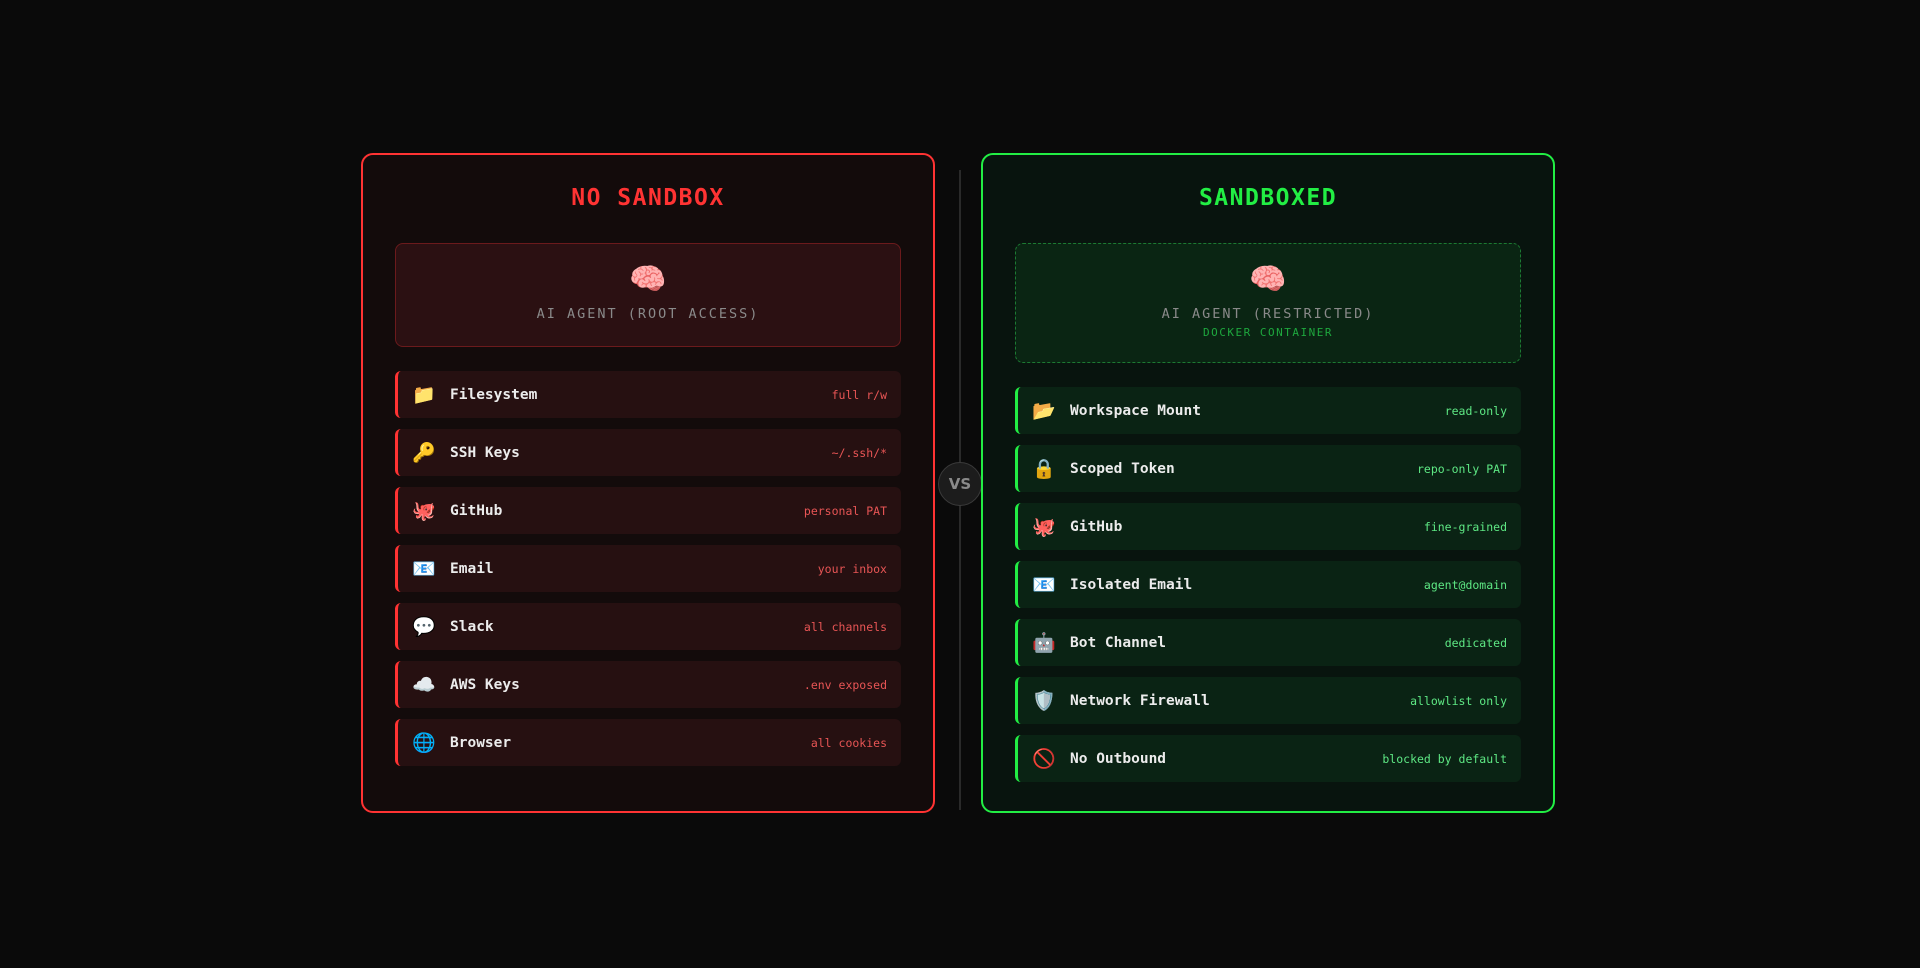 The image size is (1920, 968). I want to click on item-value: fine-grained, so click(1465, 526).